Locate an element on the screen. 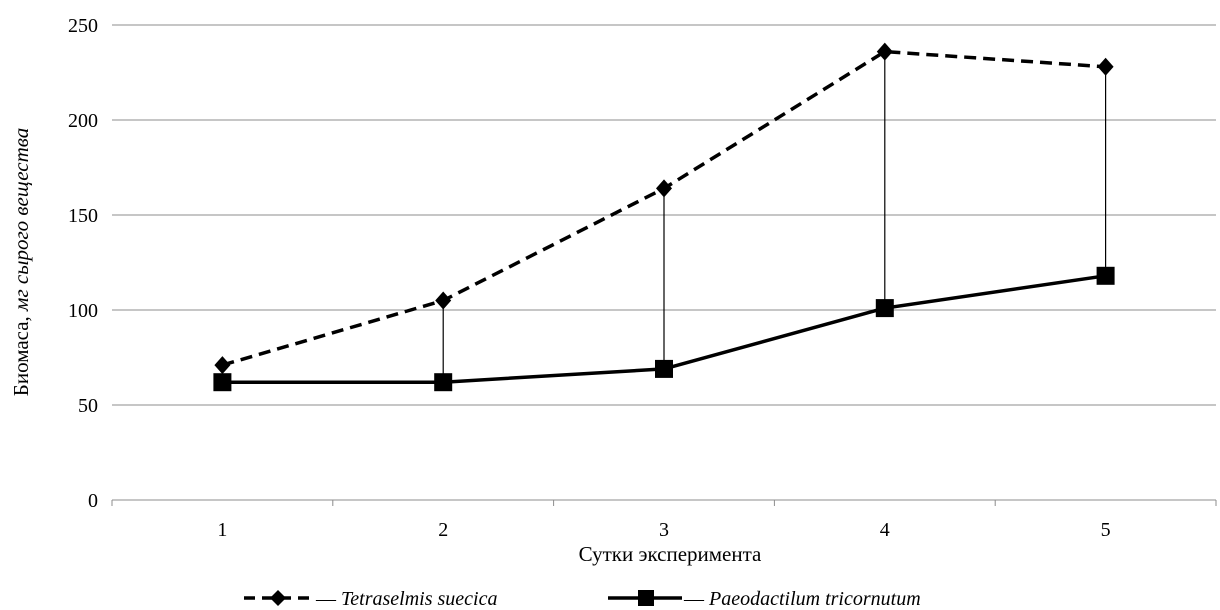 The height and width of the screenshot is (610, 1220). y-tick-label-0: 0 is located at coordinates (93, 501).